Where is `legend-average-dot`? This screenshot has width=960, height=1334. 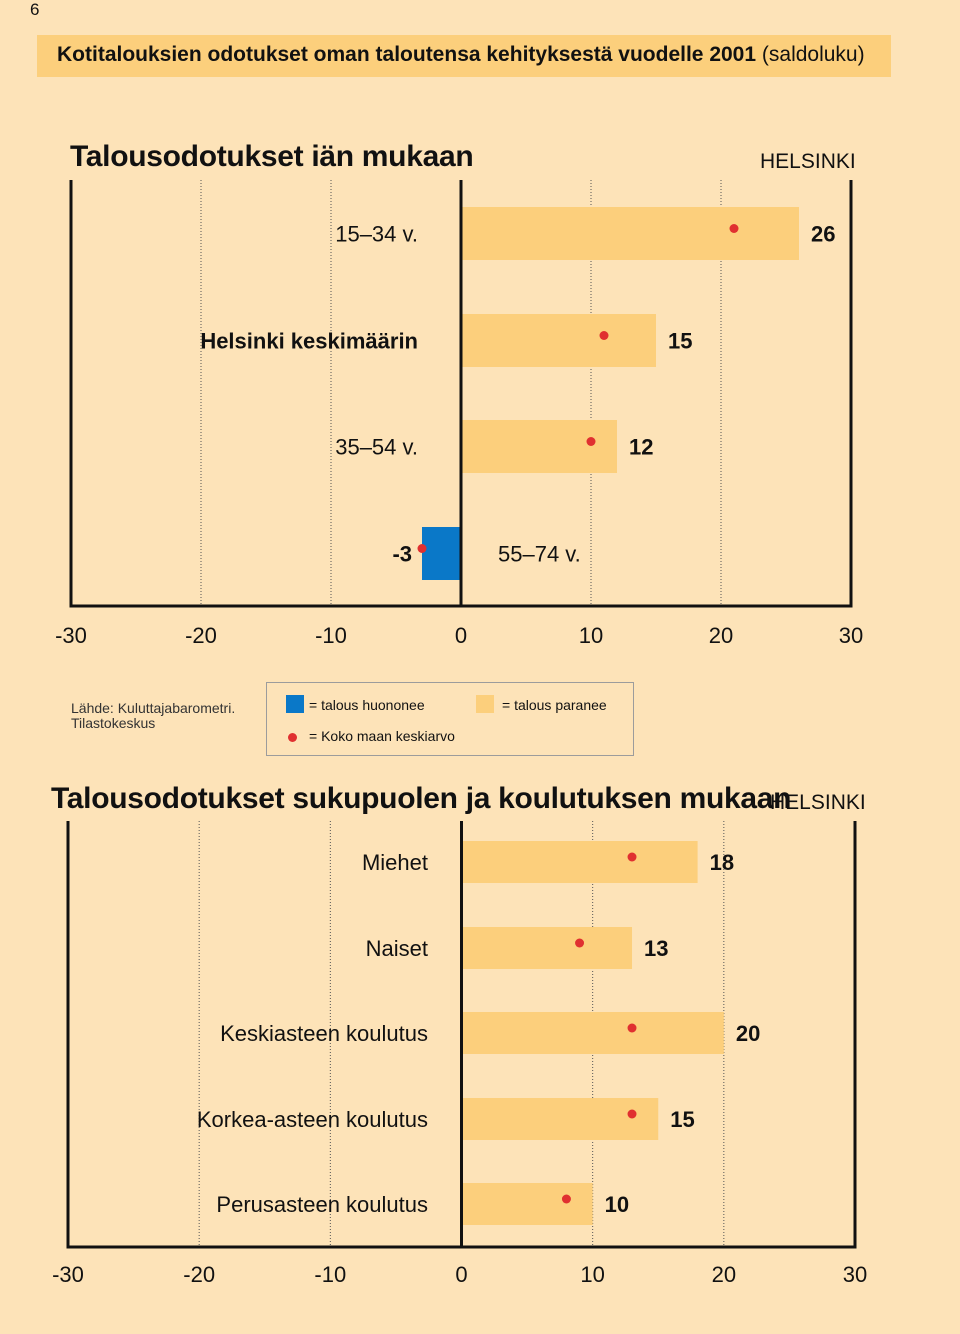
legend-average-dot is located at coordinates (292, 737).